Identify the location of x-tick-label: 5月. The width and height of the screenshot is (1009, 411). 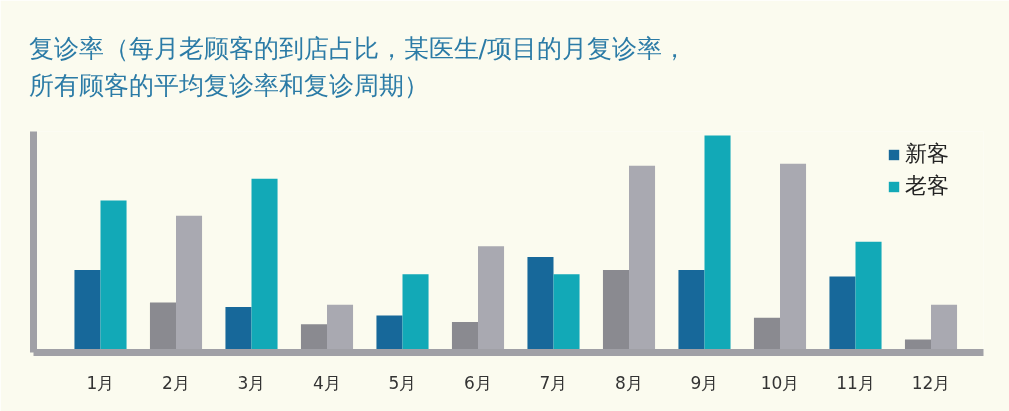
(402, 382).